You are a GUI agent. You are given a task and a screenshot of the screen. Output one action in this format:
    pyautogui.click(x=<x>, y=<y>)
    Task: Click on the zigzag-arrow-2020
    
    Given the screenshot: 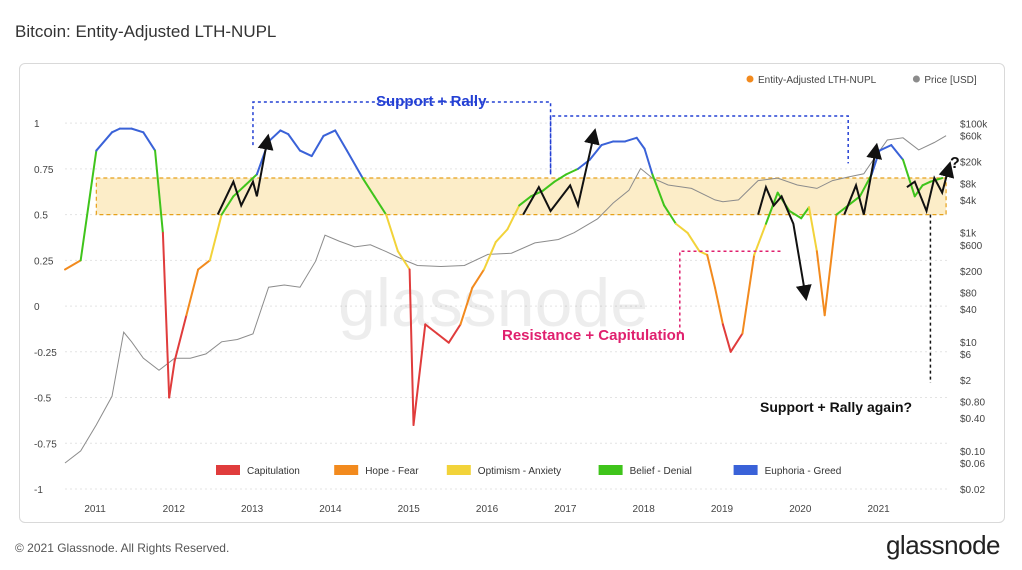 What is the action you would take?
    pyautogui.click(x=863, y=178)
    